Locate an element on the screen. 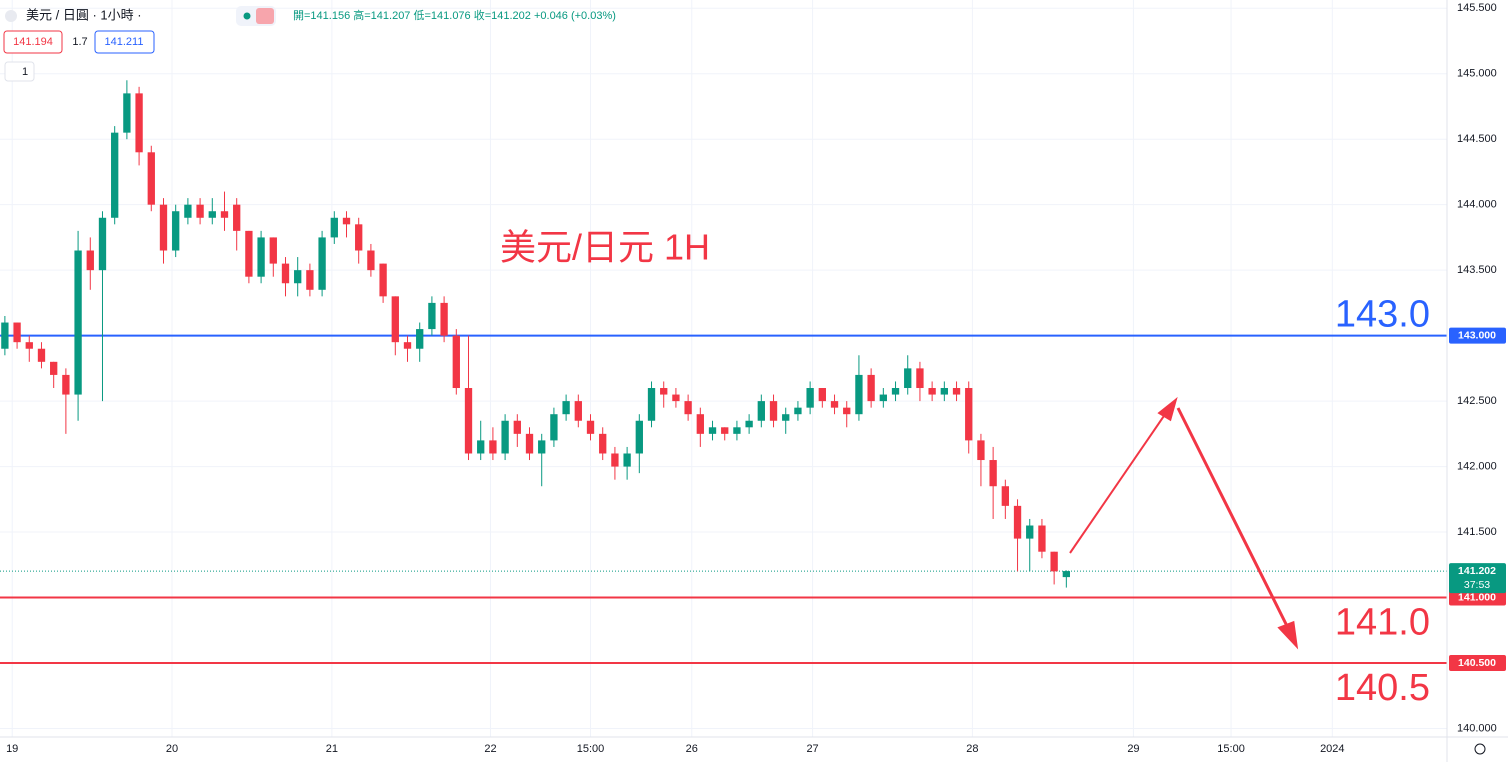 Image resolution: width=1508 pixels, height=762 pixels. x-tick-label: 26 is located at coordinates (692, 749).